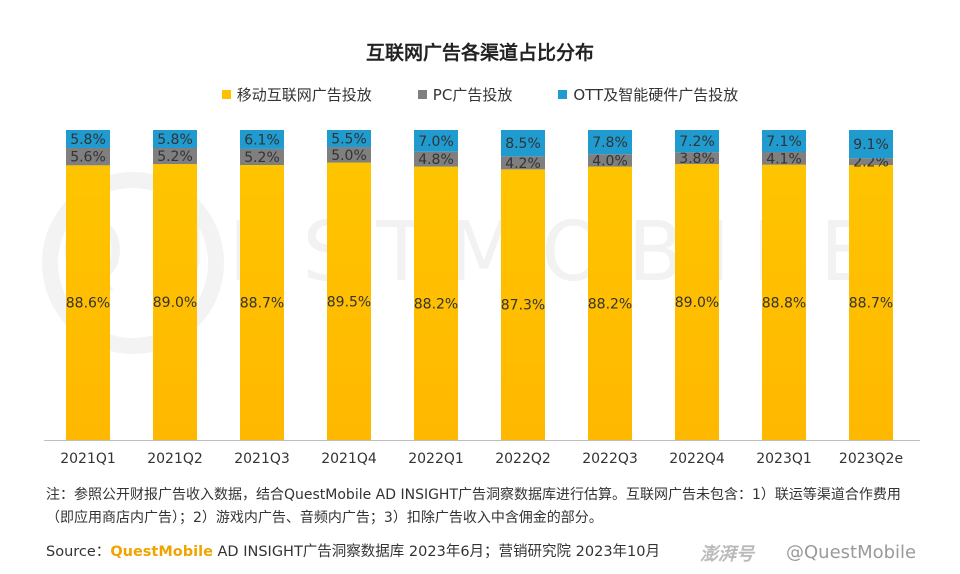 The width and height of the screenshot is (960, 574). I want to click on bar-pc-2021Q4, so click(349, 155).